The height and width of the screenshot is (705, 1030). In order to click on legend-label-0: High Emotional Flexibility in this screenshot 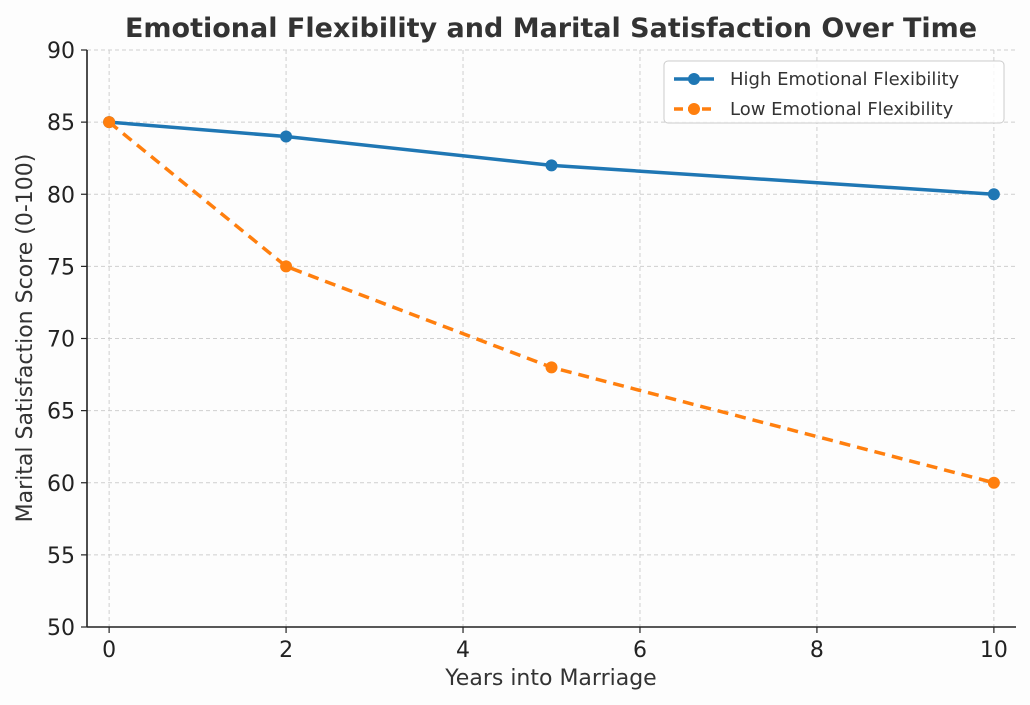, I will do `click(844, 79)`.